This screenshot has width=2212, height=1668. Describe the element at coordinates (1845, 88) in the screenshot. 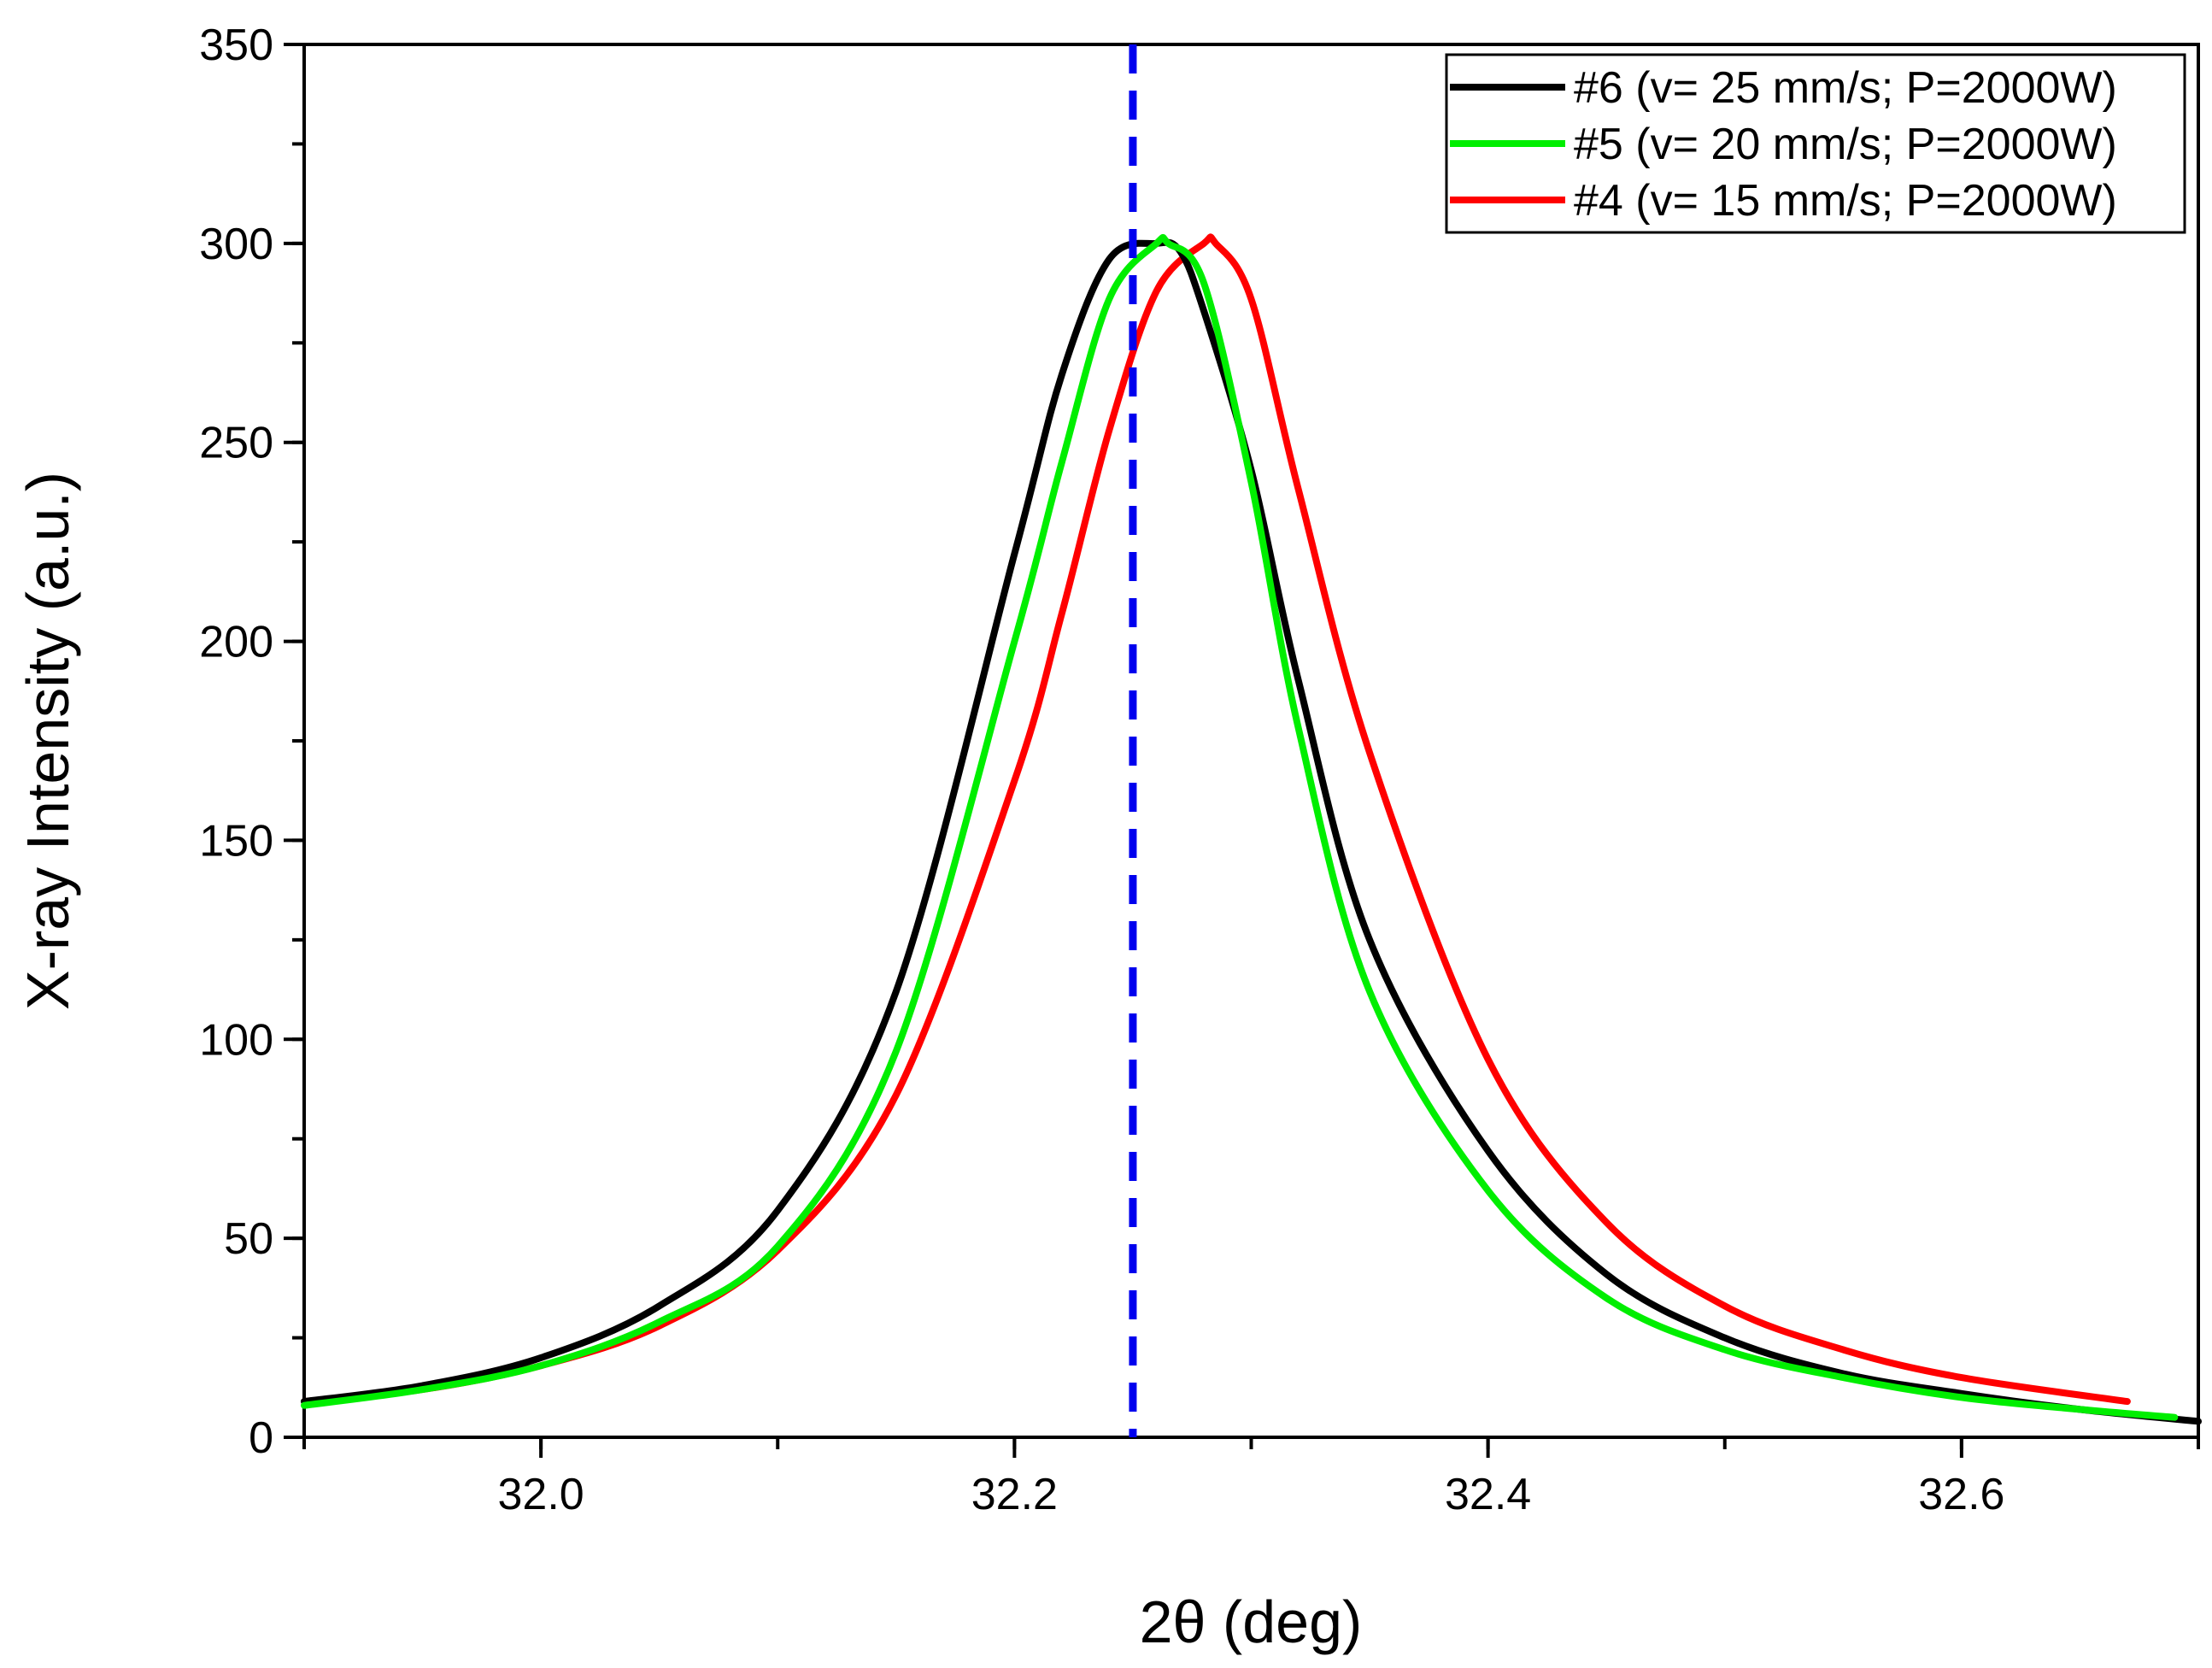

I see `legend-label: #6 (v= 25 mm/s; P=2000W)` at that location.